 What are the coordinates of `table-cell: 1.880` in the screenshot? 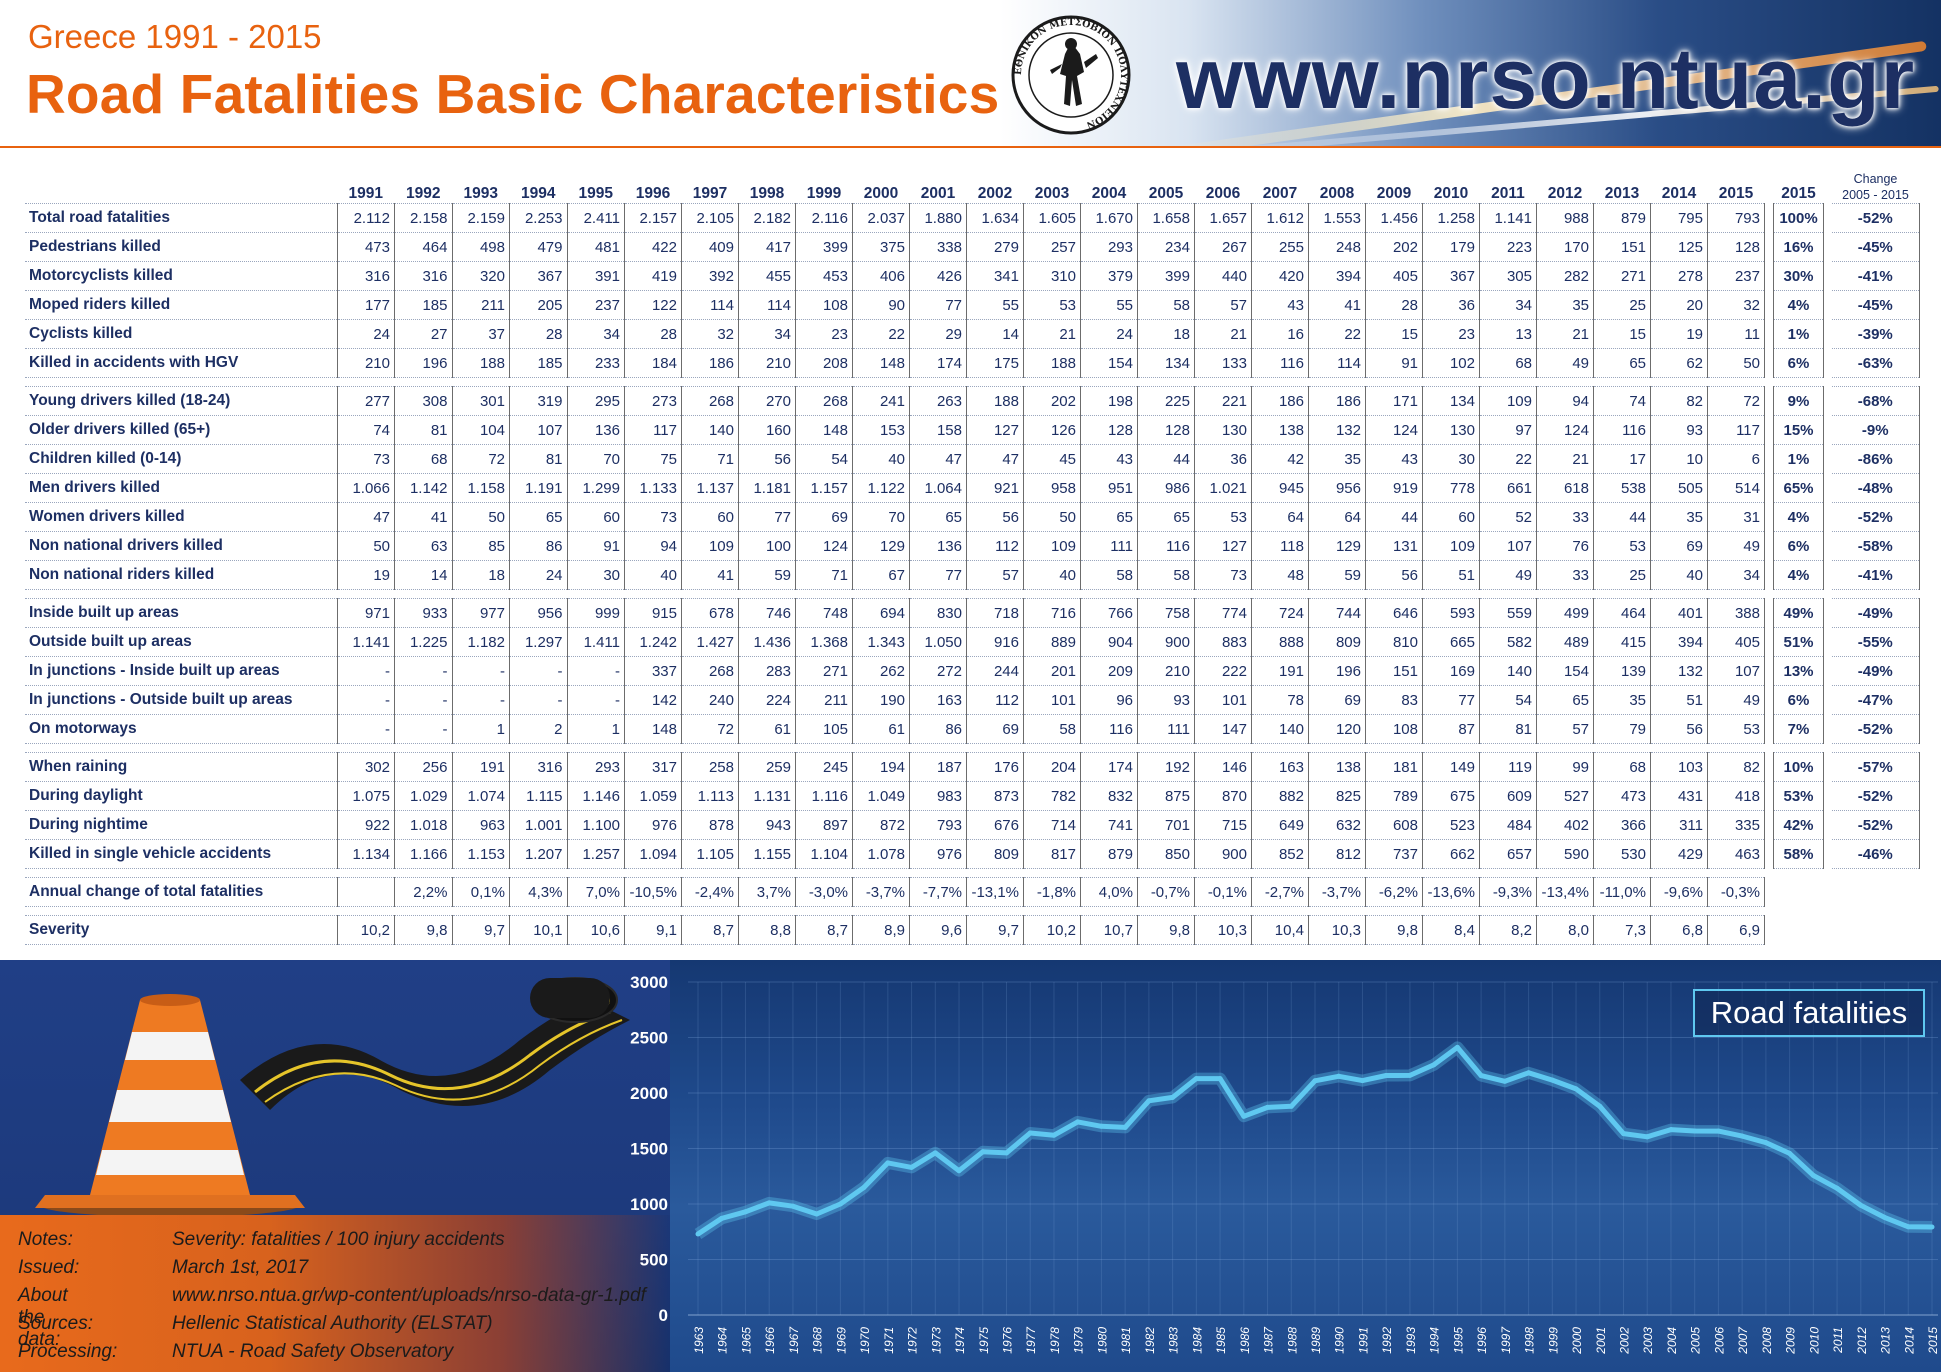 It's located at (938, 218).